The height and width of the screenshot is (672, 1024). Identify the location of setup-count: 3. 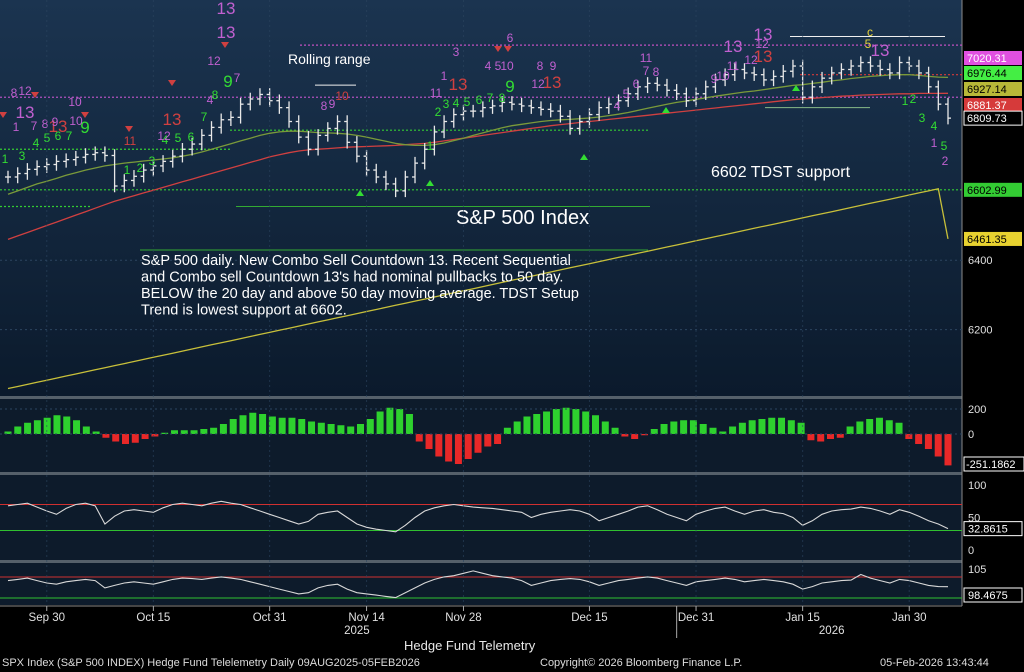
(22, 156).